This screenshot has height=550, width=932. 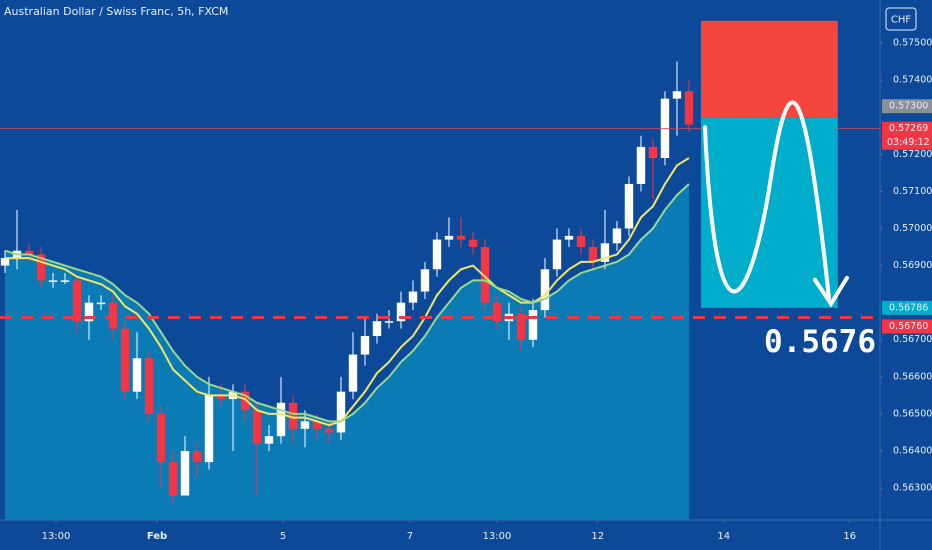 What do you see at coordinates (912, 376) in the screenshot?
I see `y-tick-label: 0.56600` at bounding box center [912, 376].